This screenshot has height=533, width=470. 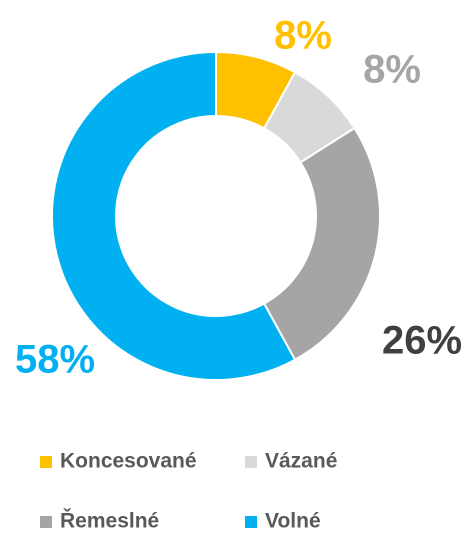 What do you see at coordinates (293, 521) in the screenshot?
I see `legend-label: Volné` at bounding box center [293, 521].